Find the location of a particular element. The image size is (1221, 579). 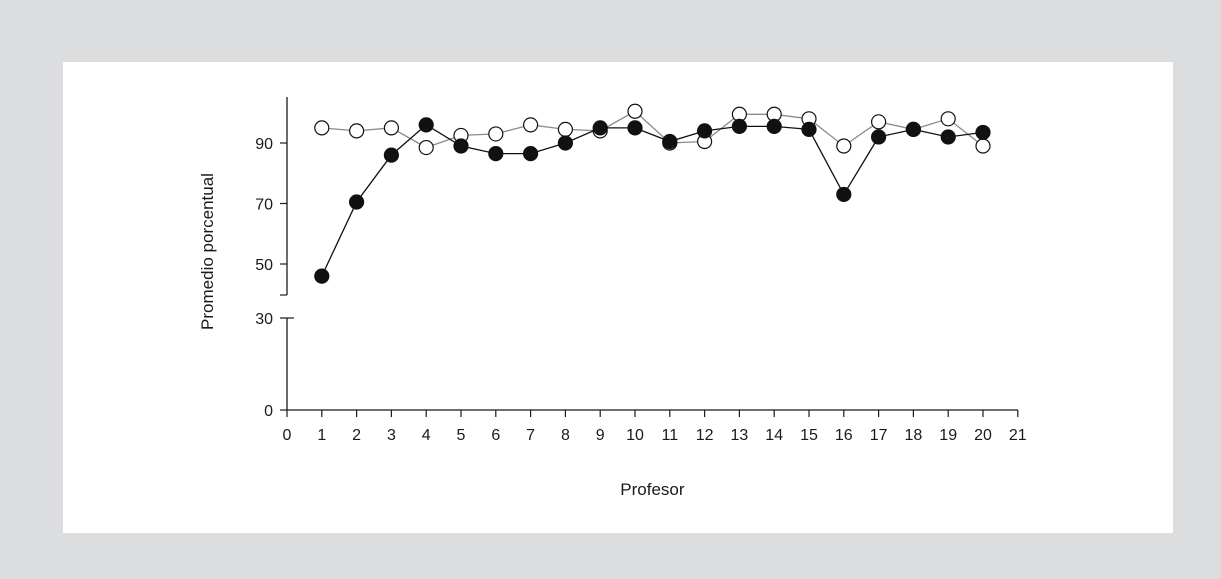

y-tick-label: 0 is located at coordinates (268, 411).